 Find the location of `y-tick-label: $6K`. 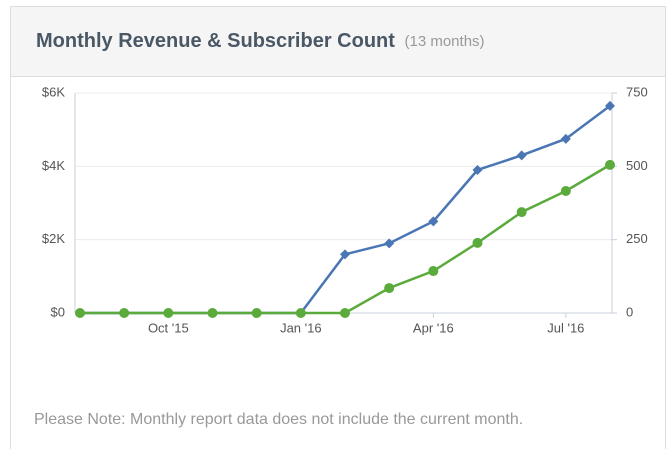

y-tick-label: $6K is located at coordinates (53, 91).